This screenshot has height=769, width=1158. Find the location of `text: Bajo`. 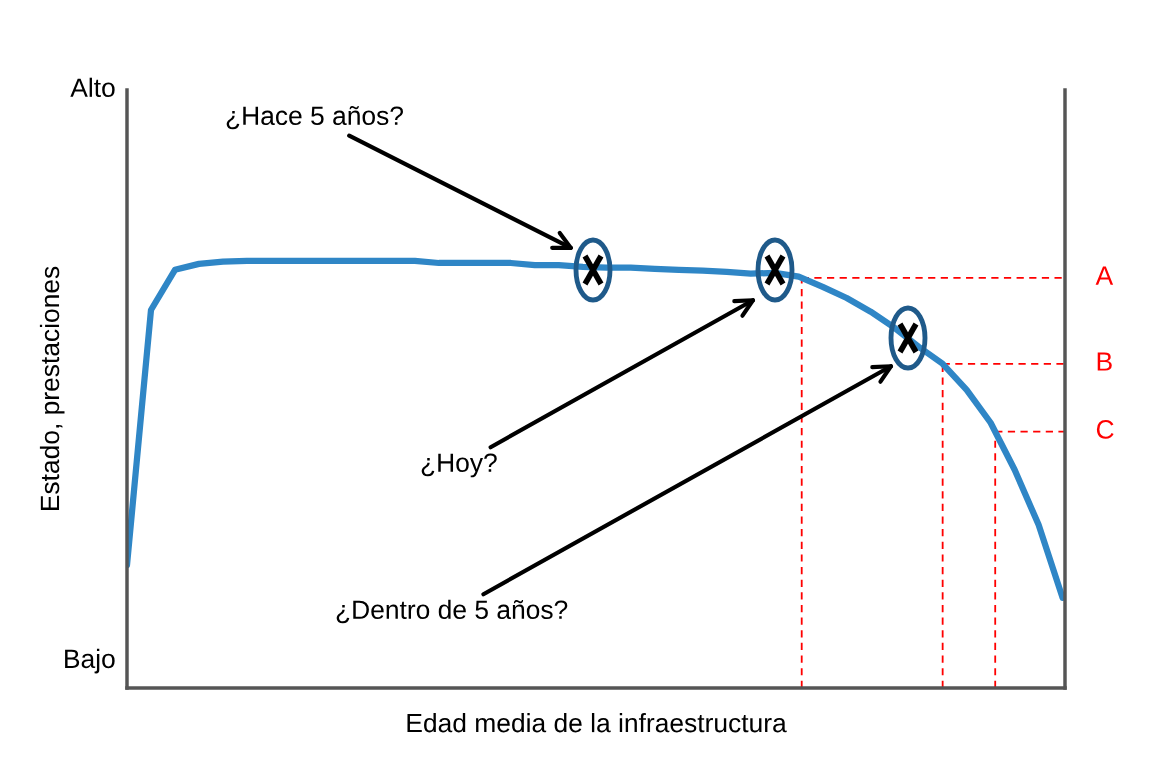

text: Bajo is located at coordinates (90, 661).